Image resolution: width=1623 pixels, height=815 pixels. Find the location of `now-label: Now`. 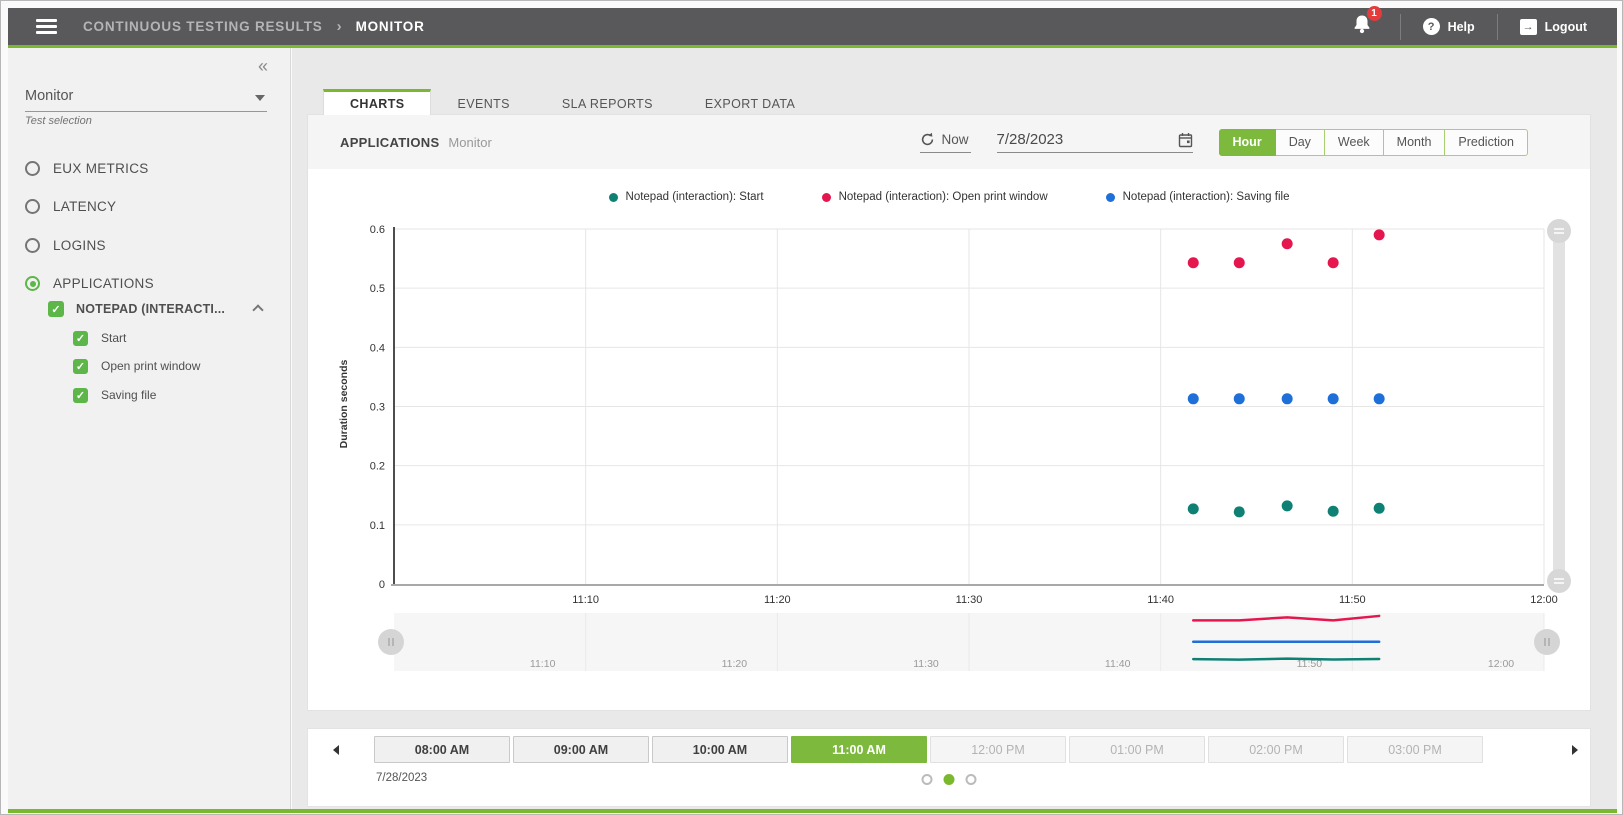

now-label: Now is located at coordinates (955, 139).